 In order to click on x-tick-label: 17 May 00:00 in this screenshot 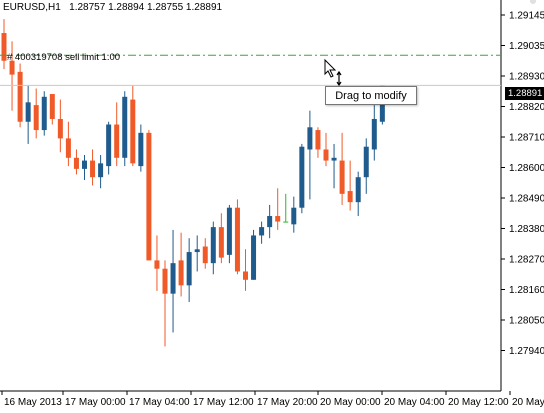, I will do `click(95, 402)`.